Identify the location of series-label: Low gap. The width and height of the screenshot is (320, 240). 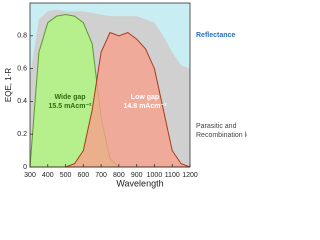
(145, 97).